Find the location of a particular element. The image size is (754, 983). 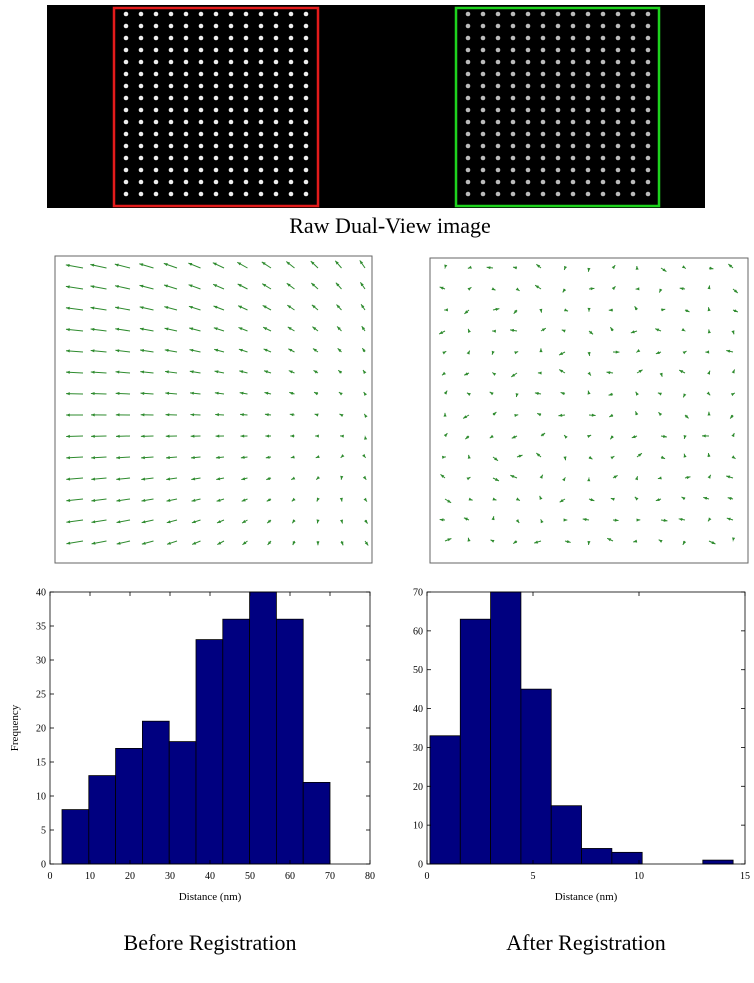

x-tick-label: 80 is located at coordinates (370, 876).